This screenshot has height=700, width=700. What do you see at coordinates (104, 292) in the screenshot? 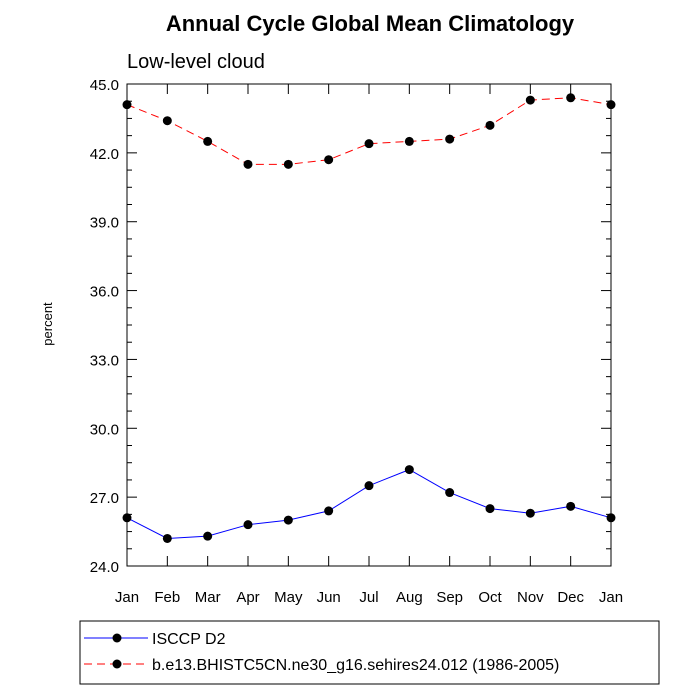
I see `y-tick-label: 36.0` at bounding box center [104, 292].